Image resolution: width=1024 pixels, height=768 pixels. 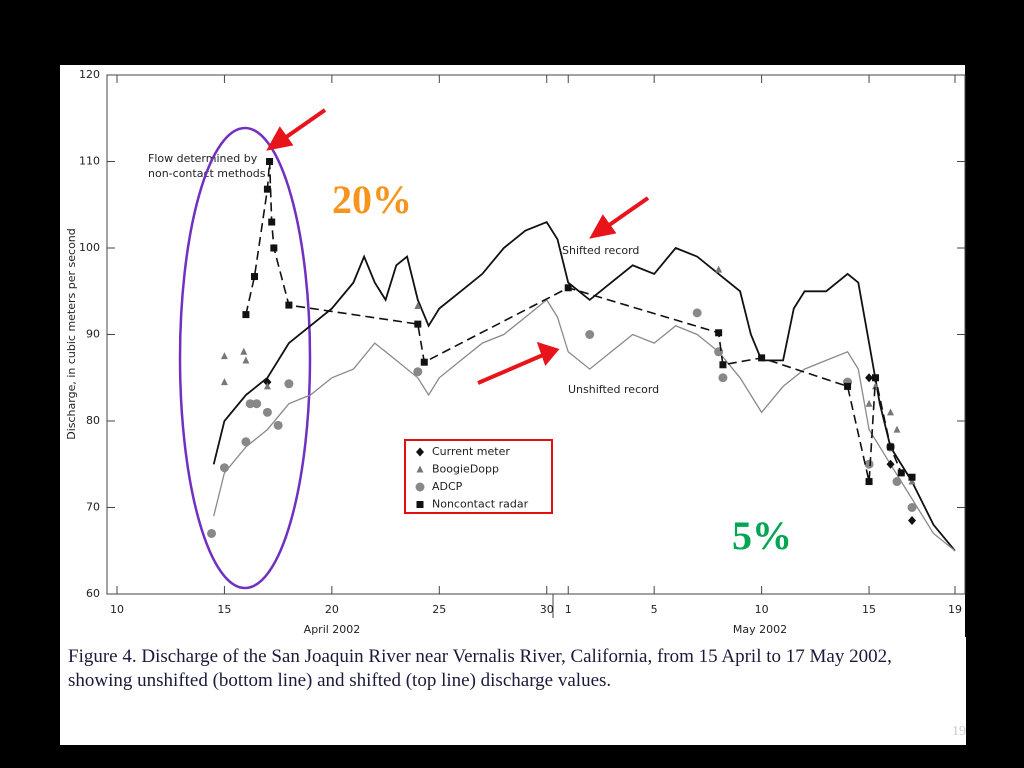 What do you see at coordinates (613, 389) in the screenshot?
I see `annotation: Unshifted record` at bounding box center [613, 389].